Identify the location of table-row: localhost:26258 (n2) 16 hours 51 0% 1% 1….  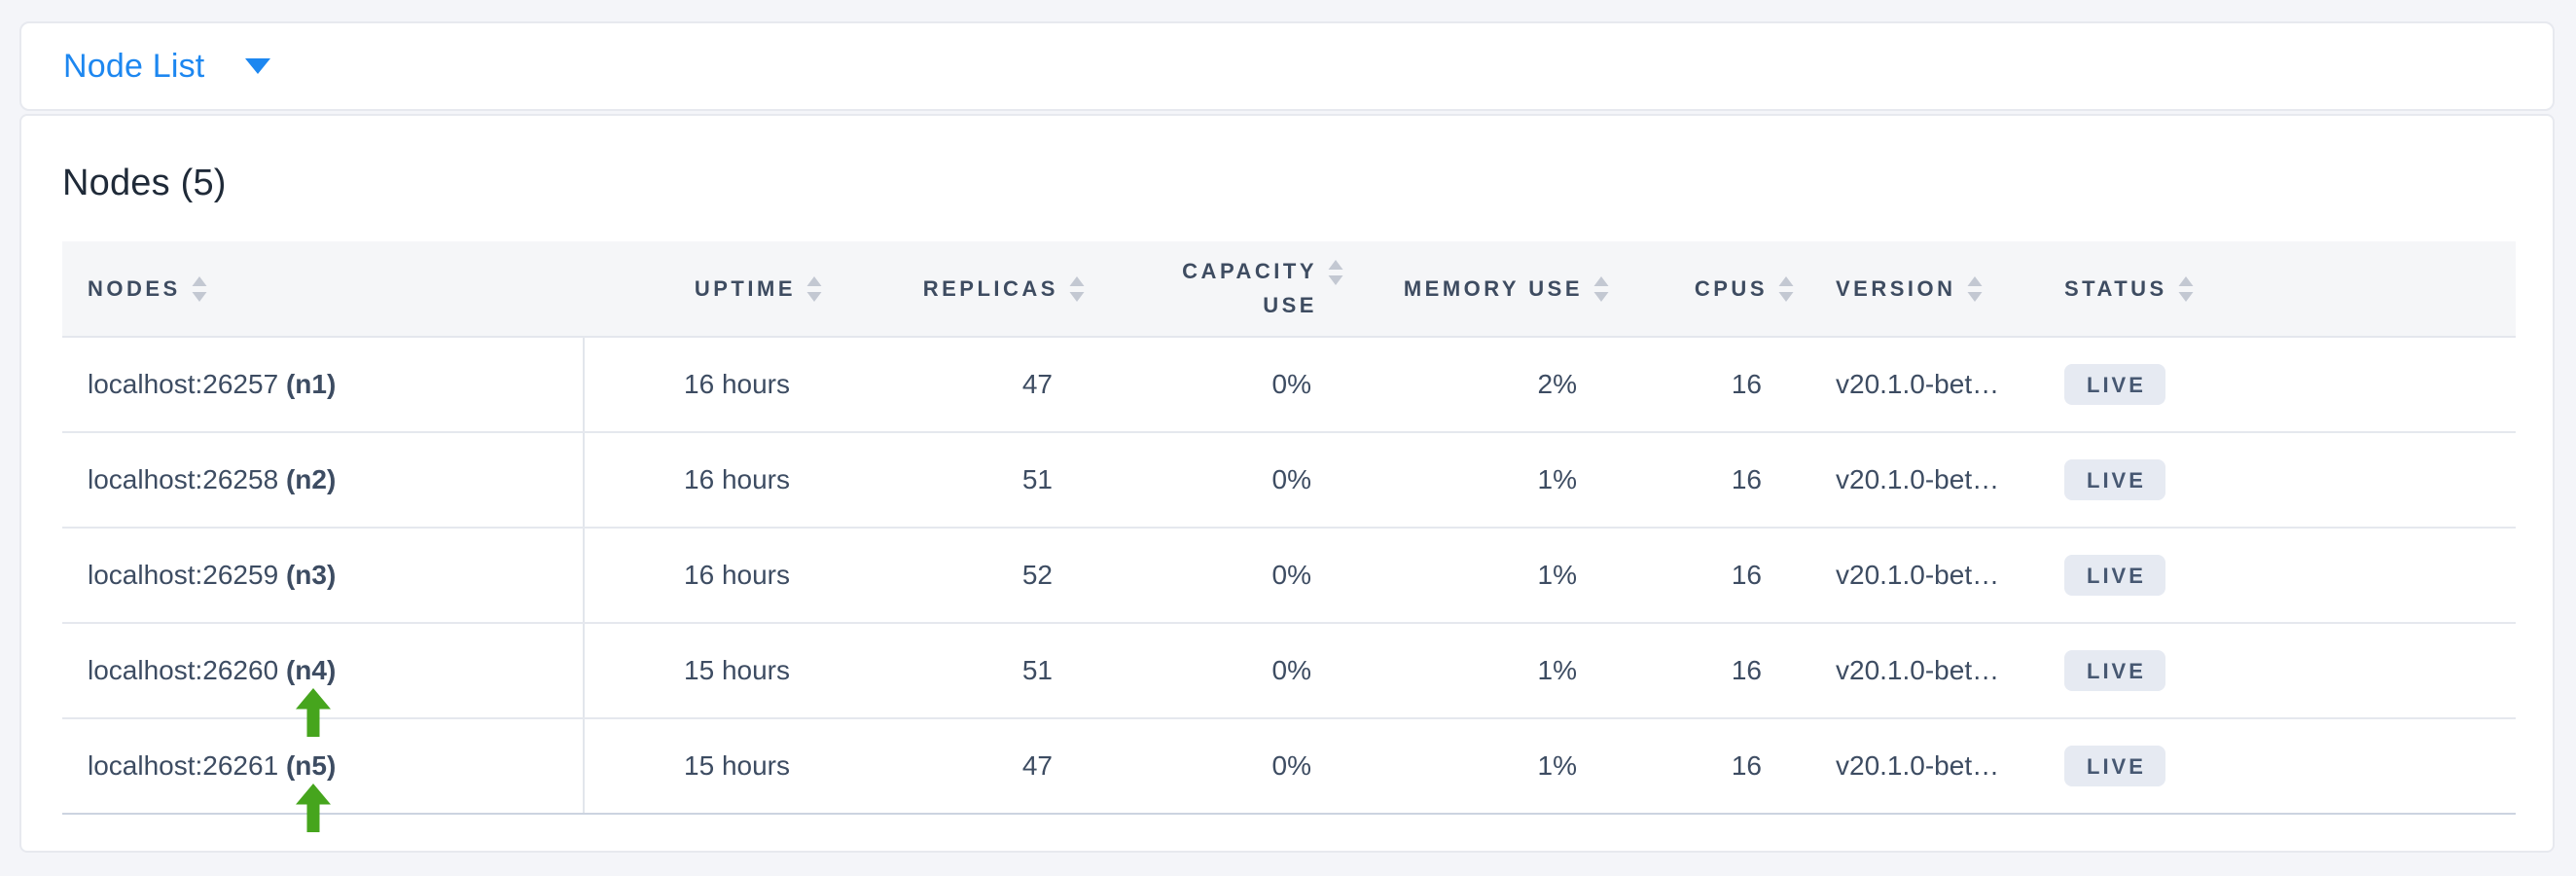
(1289, 481).